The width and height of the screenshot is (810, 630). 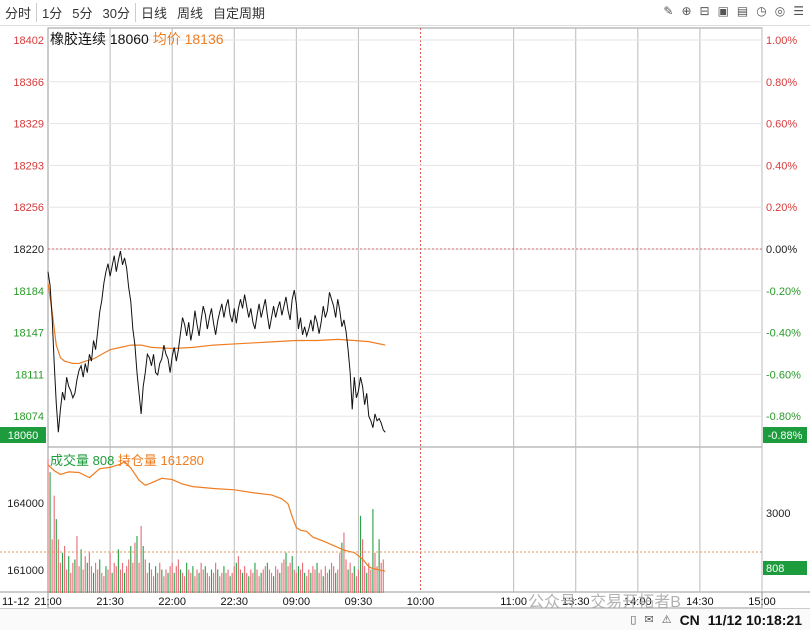 I want to click on last-price-tag: 18060, so click(x=23, y=436).